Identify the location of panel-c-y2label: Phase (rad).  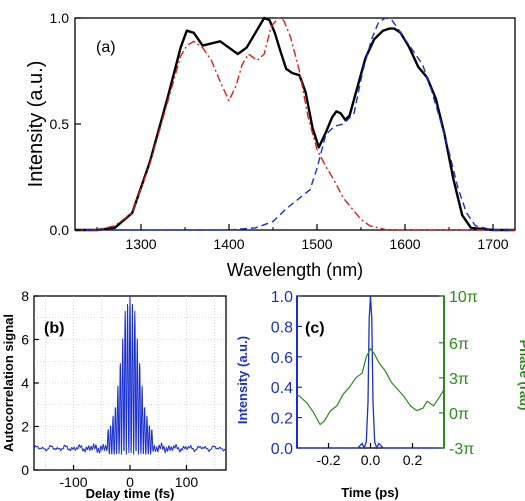
(521, 375).